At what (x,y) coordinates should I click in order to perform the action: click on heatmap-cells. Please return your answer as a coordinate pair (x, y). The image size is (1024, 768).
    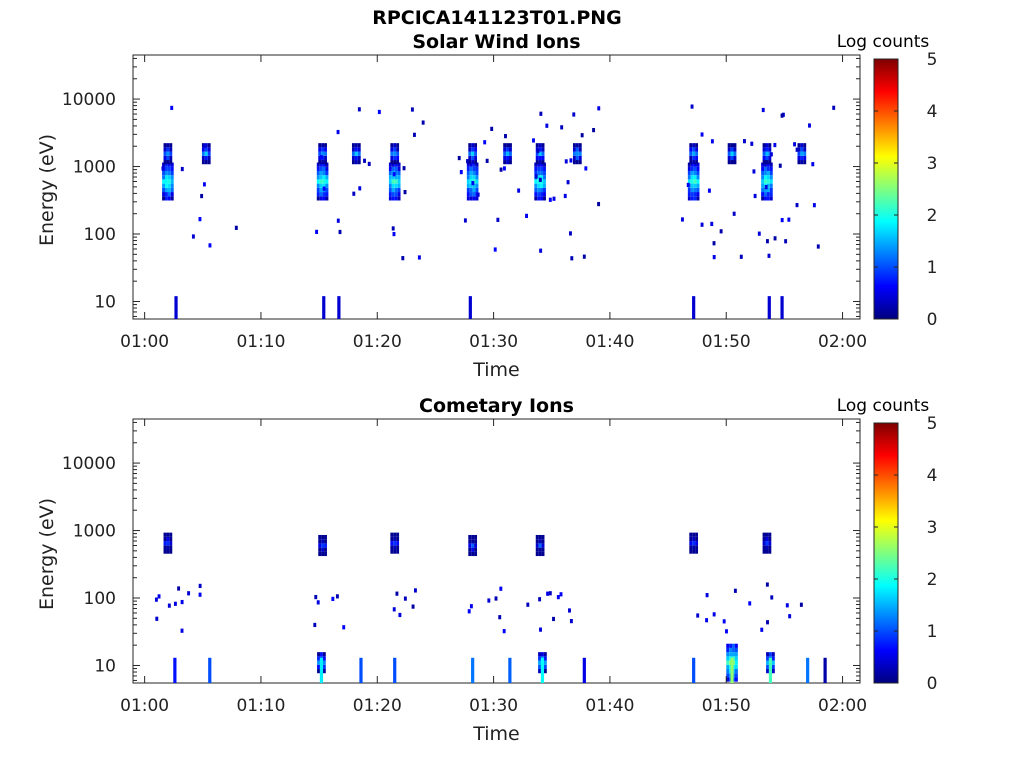
    Looking at the image, I should click on (490, 607).